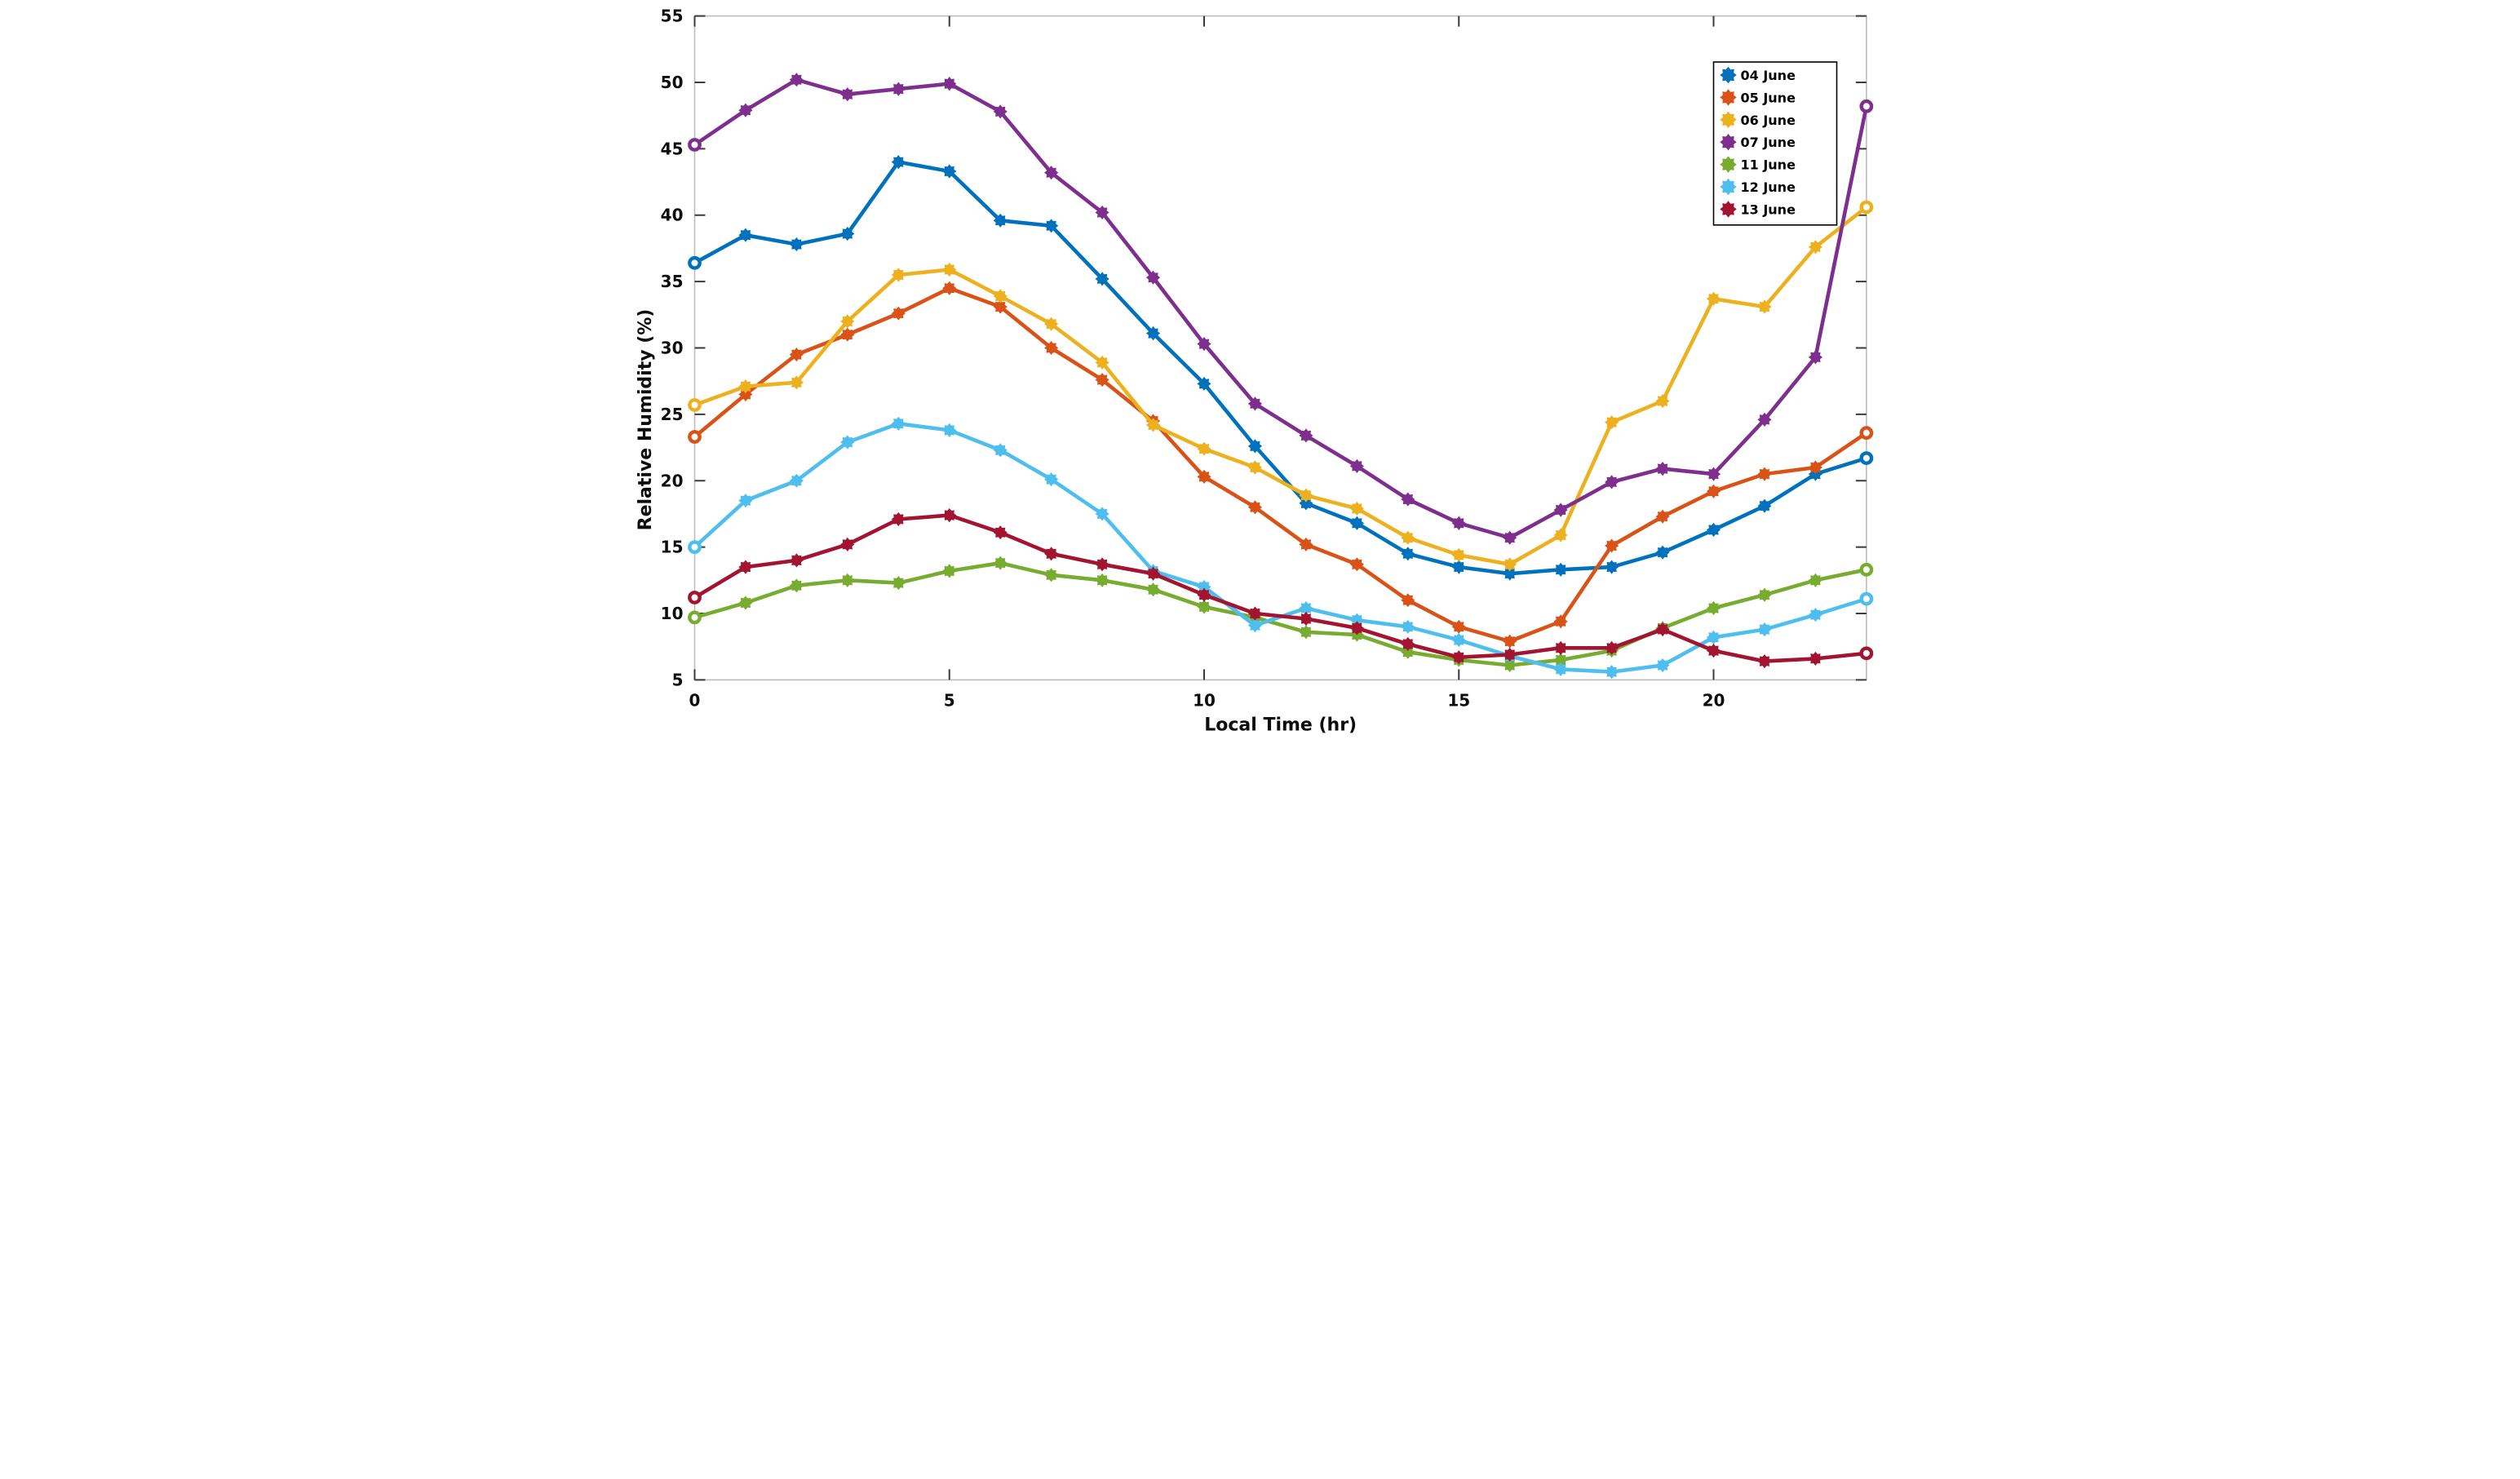 The height and width of the screenshot is (1479, 2520). What do you see at coordinates (1204, 700) in the screenshot?
I see `x-tick-label: 10` at bounding box center [1204, 700].